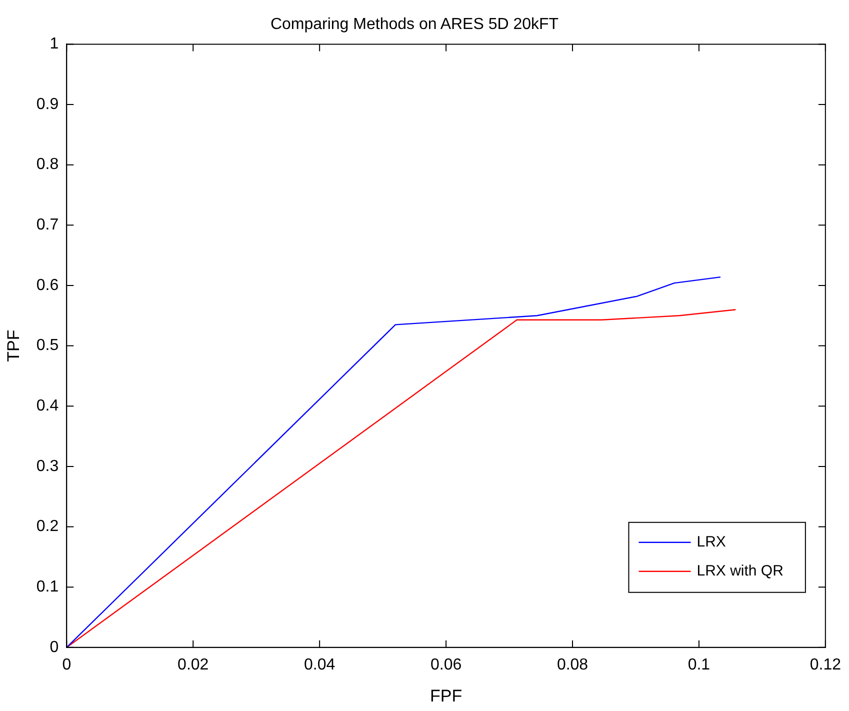  What do you see at coordinates (54, 647) in the screenshot?
I see `y-tick-label: 0` at bounding box center [54, 647].